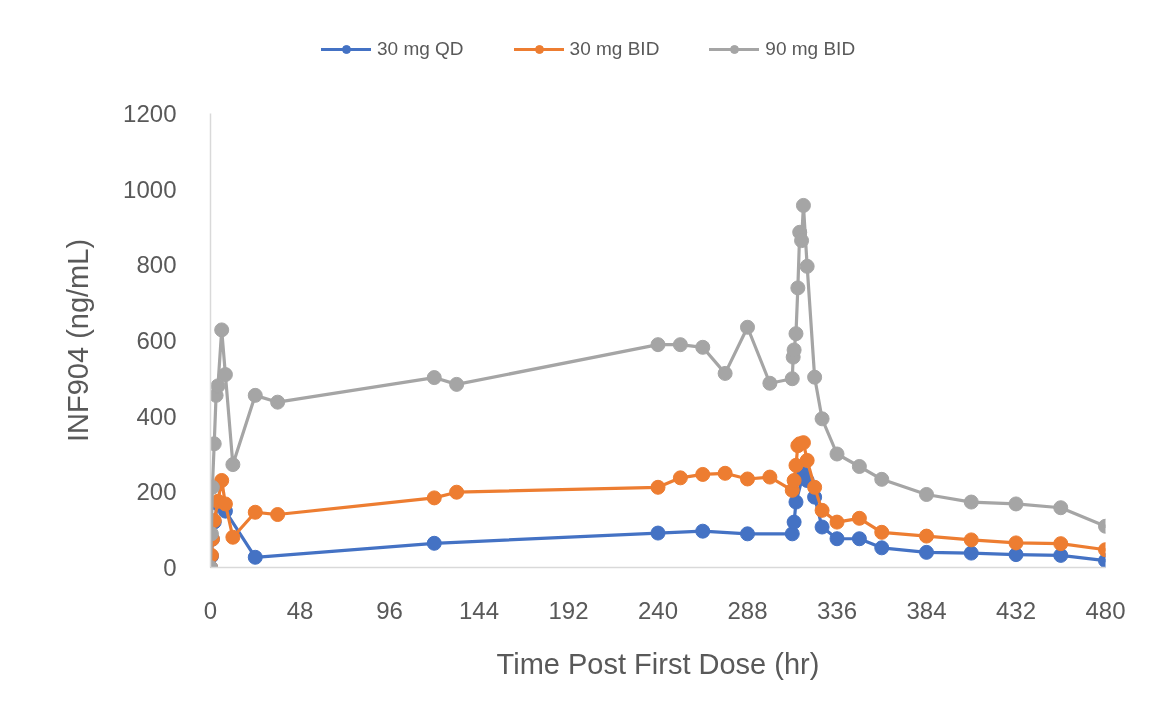 Image resolution: width=1155 pixels, height=726 pixels. Describe the element at coordinates (420, 49) in the screenshot. I see `legend-label: 30 mg QD` at that location.